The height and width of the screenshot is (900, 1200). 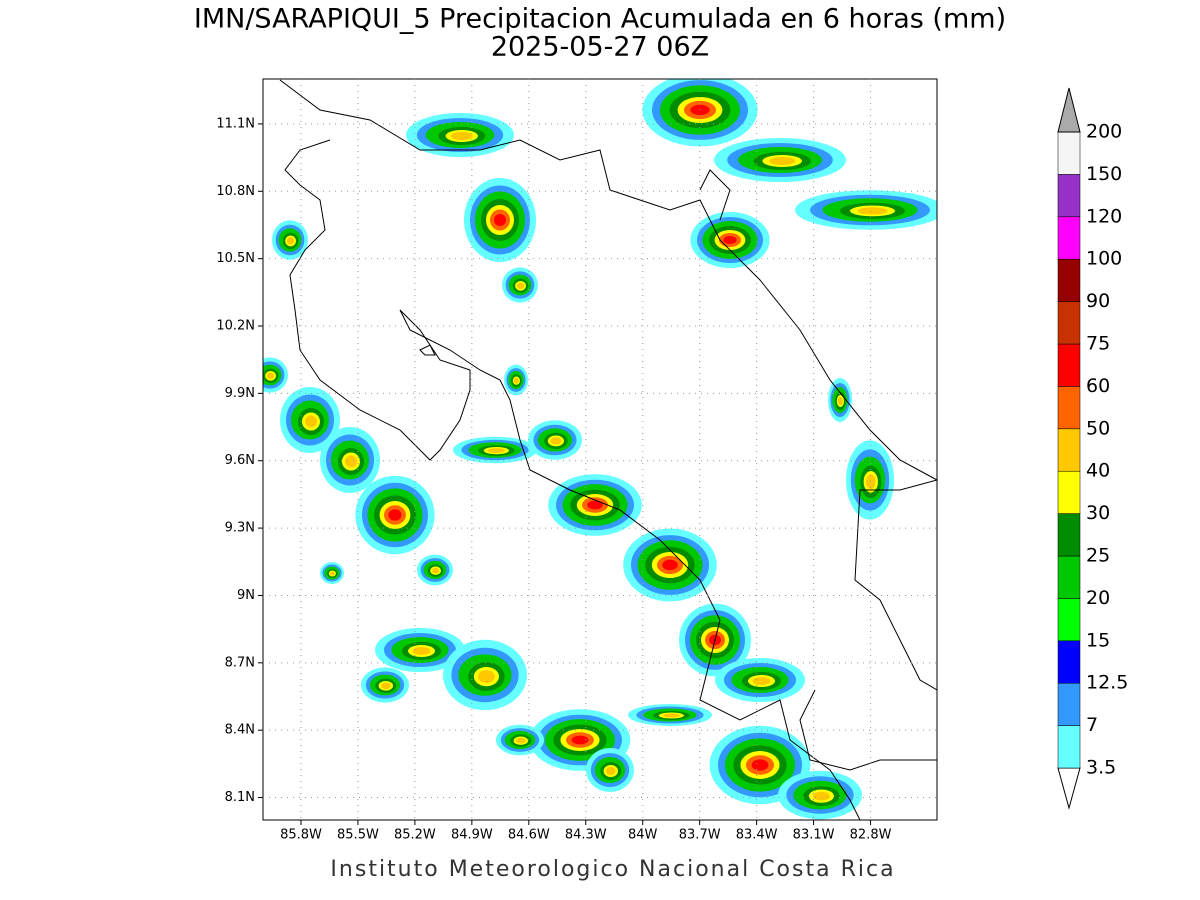 I want to click on y-tick-label: 8.4N, so click(x=240, y=730).